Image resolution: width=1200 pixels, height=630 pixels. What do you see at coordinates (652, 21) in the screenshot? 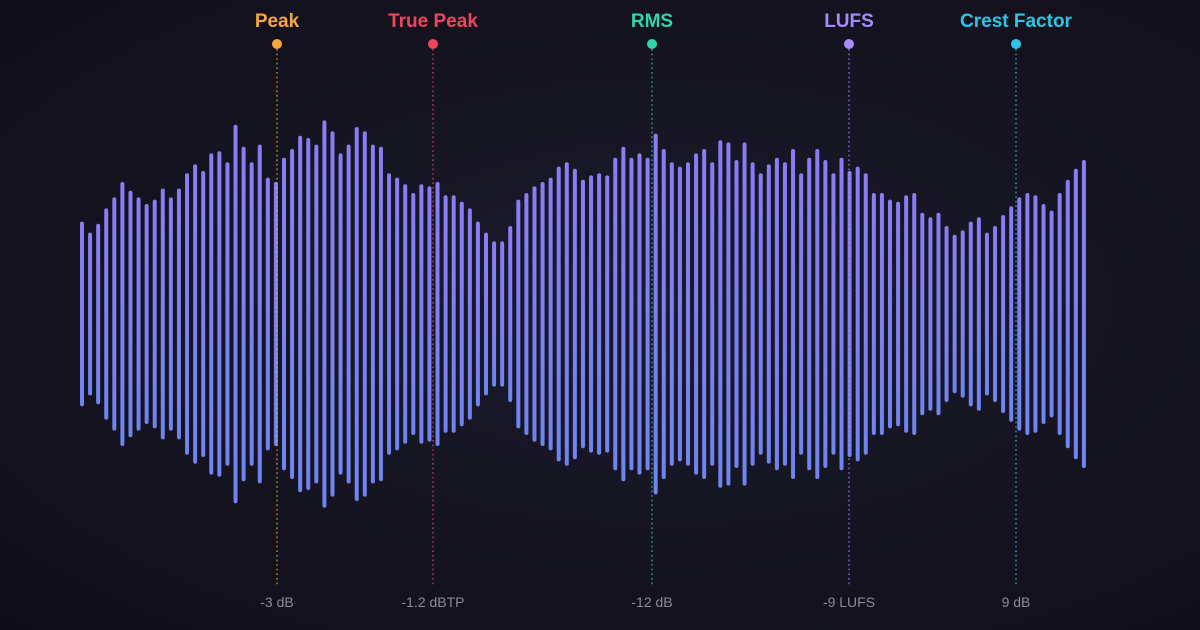
I see `rms-title: RMS` at bounding box center [652, 21].